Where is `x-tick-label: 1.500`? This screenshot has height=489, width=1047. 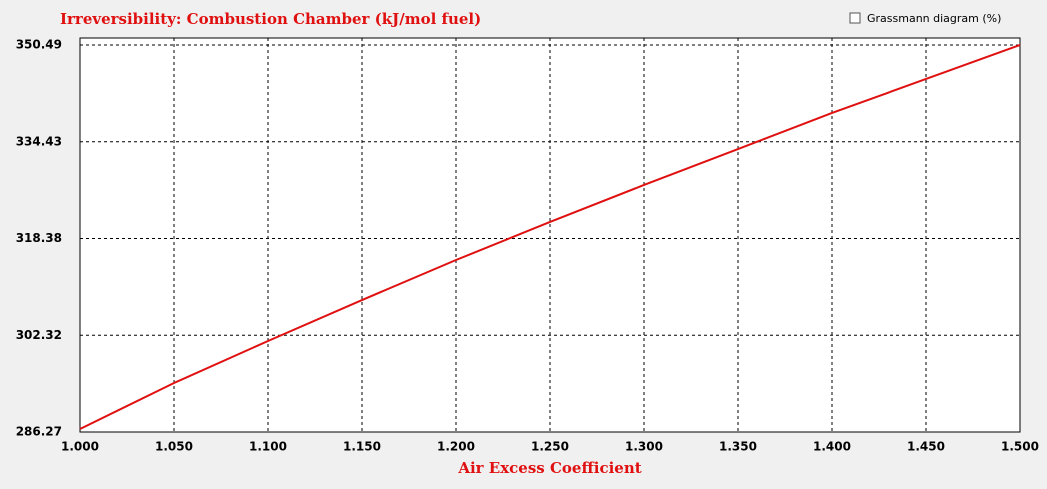 x-tick-label: 1.500 is located at coordinates (1020, 447).